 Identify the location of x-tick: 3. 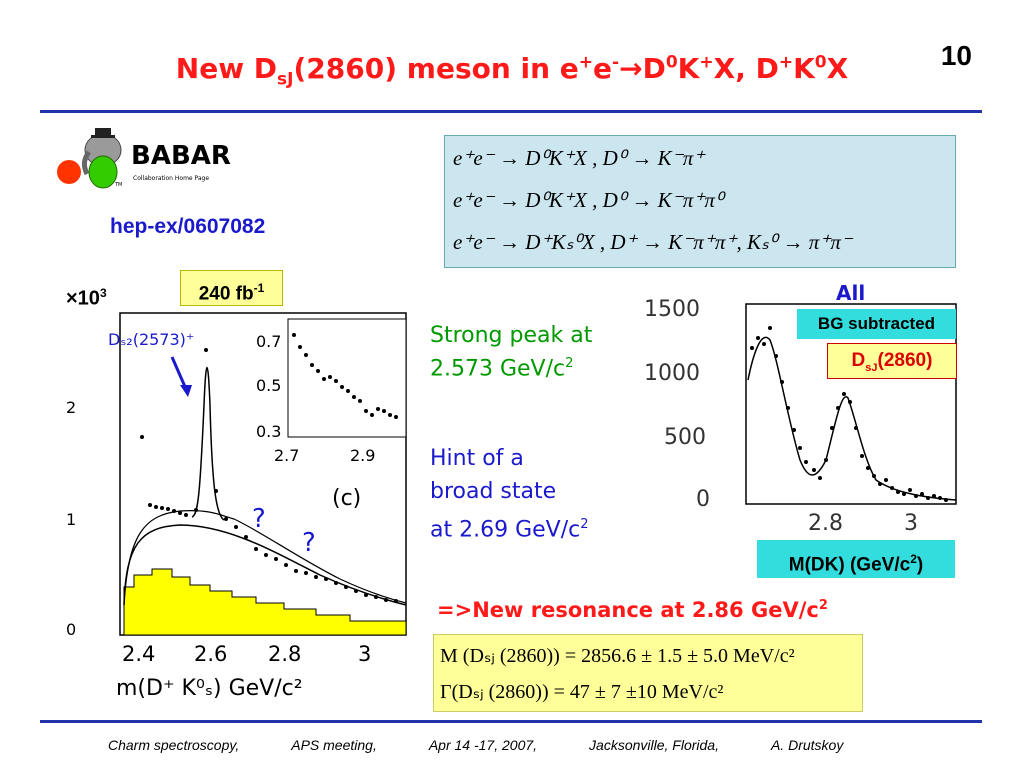
(364, 654).